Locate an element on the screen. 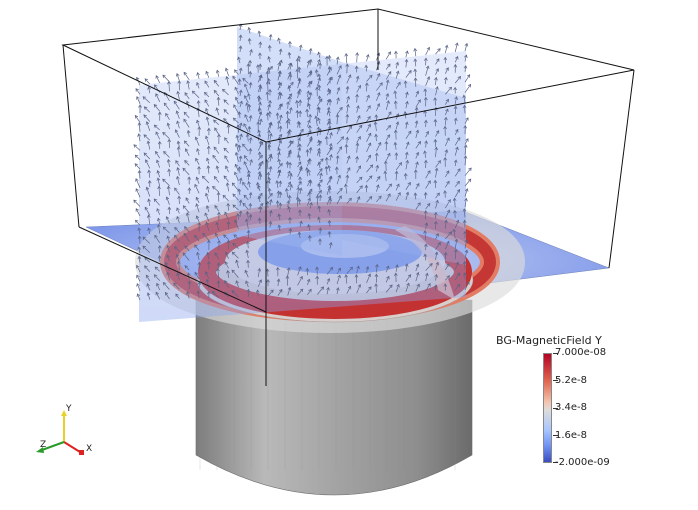  legend-label-max: 7.000e-08 is located at coordinates (580, 353).